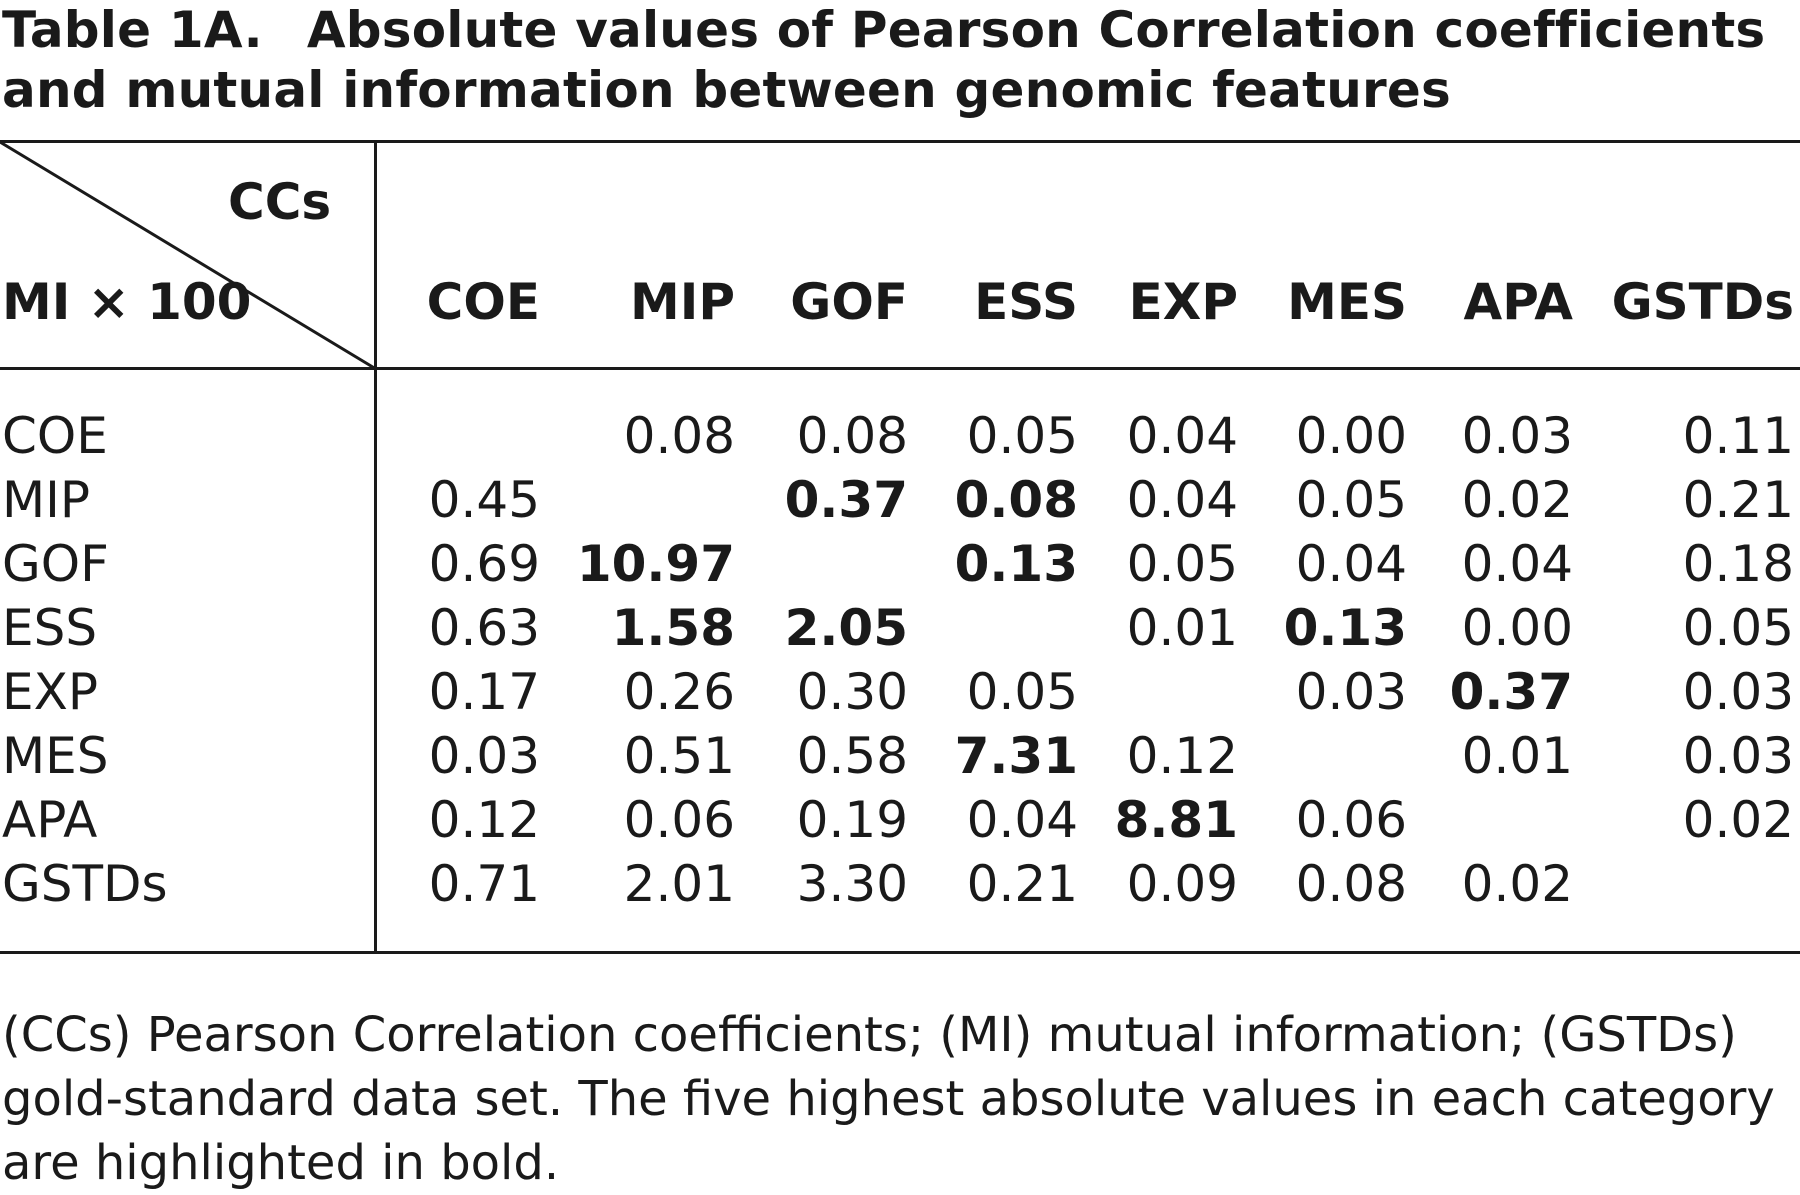 Image resolution: width=1800 pixels, height=1195 pixels. What do you see at coordinates (655, 564) in the screenshot?
I see `table-cell: 10.97` at bounding box center [655, 564].